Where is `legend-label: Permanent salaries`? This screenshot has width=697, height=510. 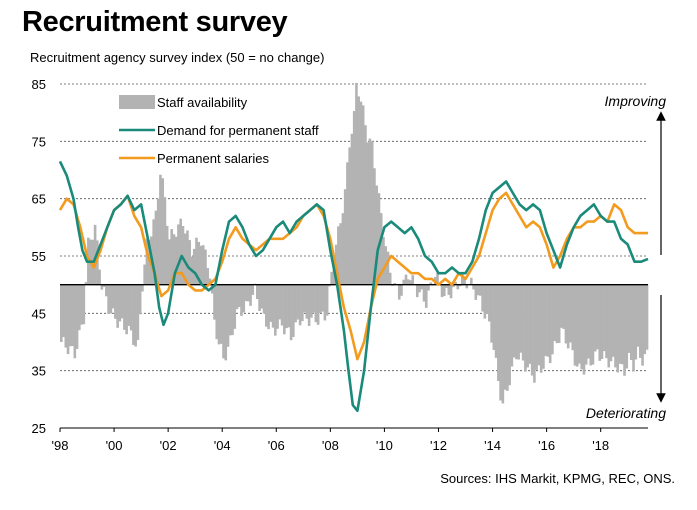
legend-label: Permanent salaries is located at coordinates (213, 158).